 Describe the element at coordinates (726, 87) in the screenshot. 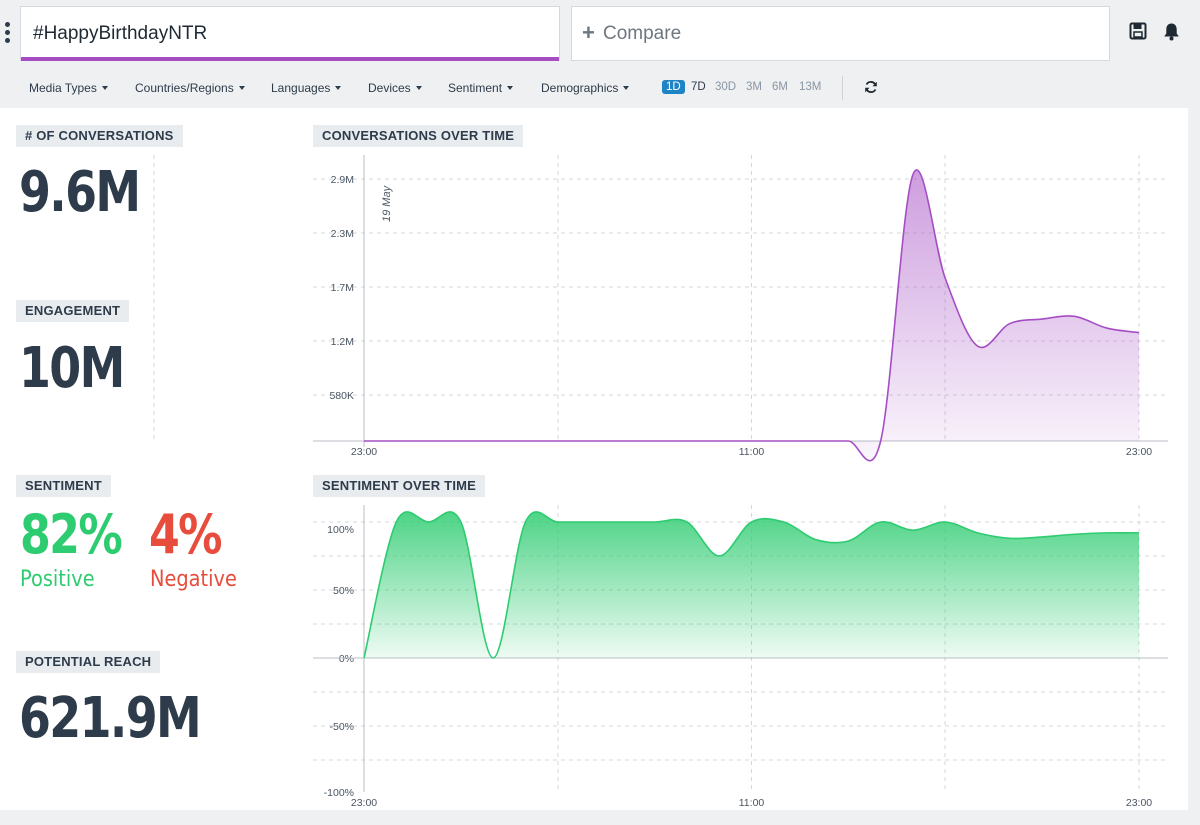

I see `range-30d: 30D` at that location.